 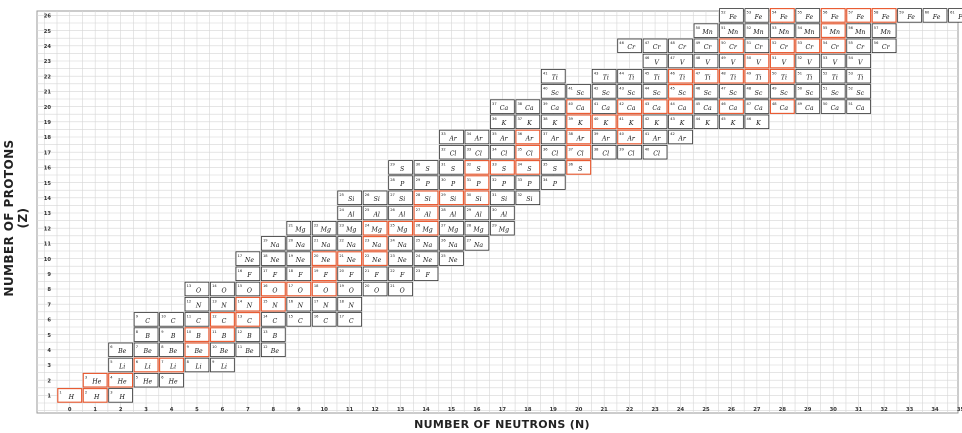 What do you see at coordinates (698, 73) in the screenshot?
I see `isotope-mass-number: 47` at bounding box center [698, 73].